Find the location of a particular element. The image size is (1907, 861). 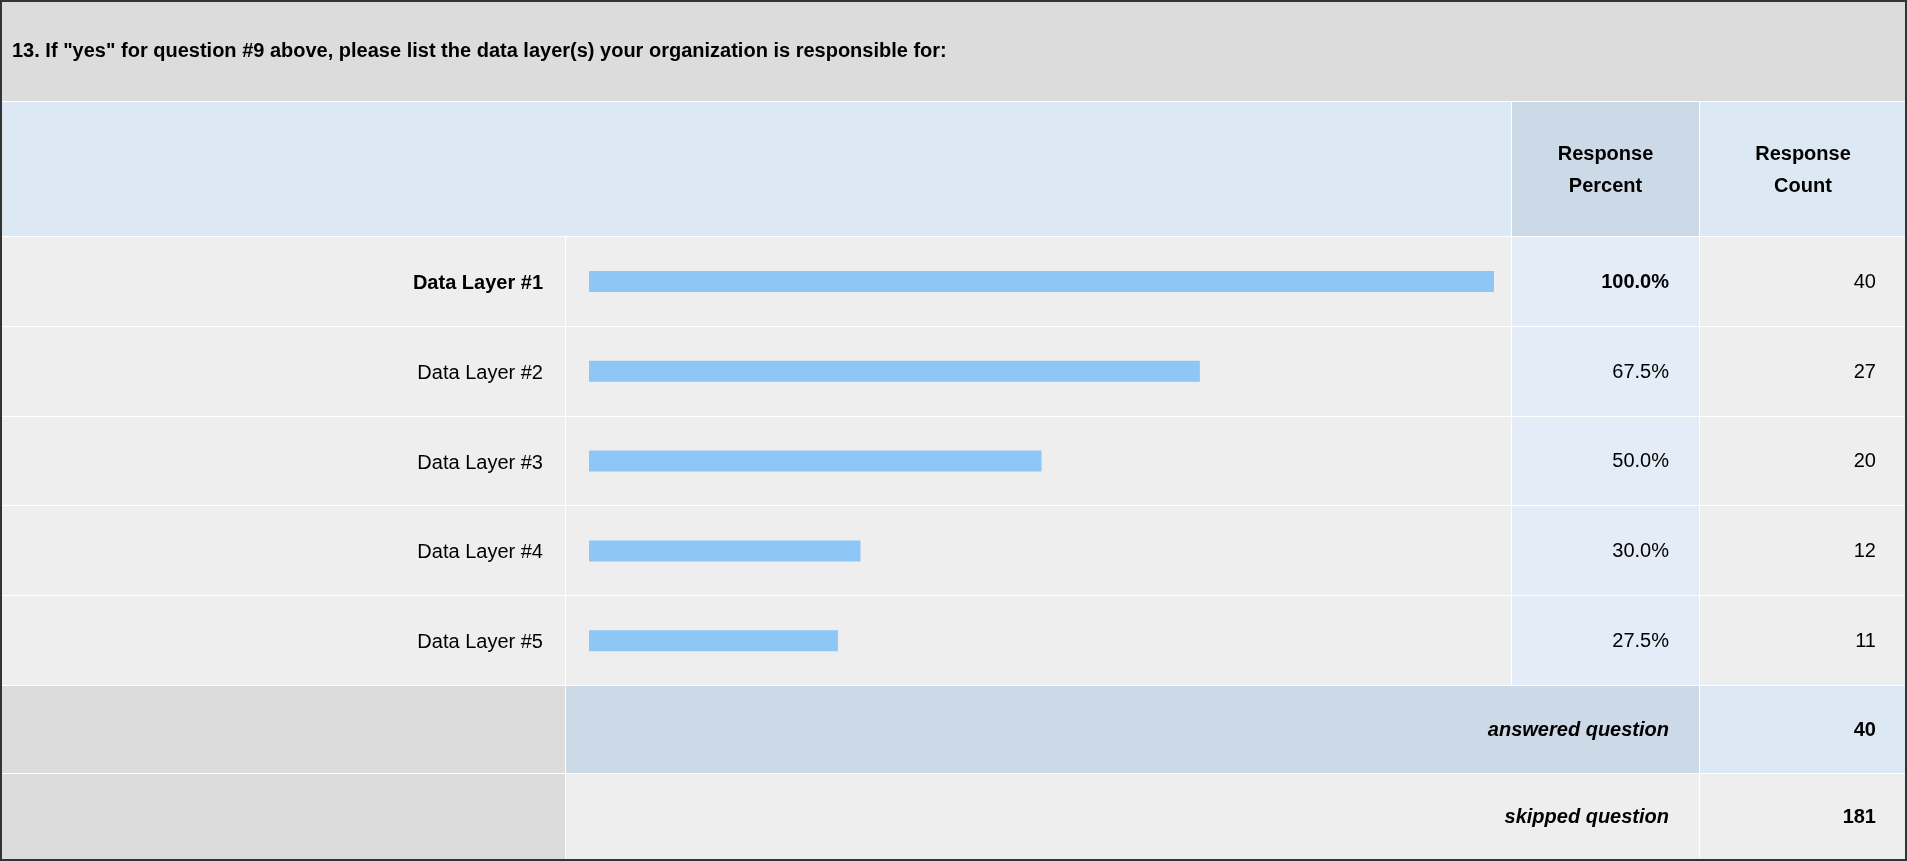

y-tick-label: Data Layer #4 is located at coordinates (480, 551).